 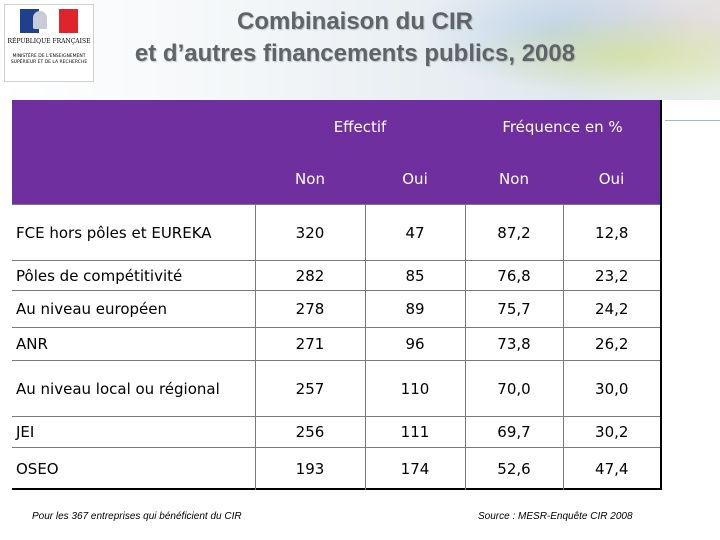 I want to click on french-flag-icon, so click(x=49, y=21).